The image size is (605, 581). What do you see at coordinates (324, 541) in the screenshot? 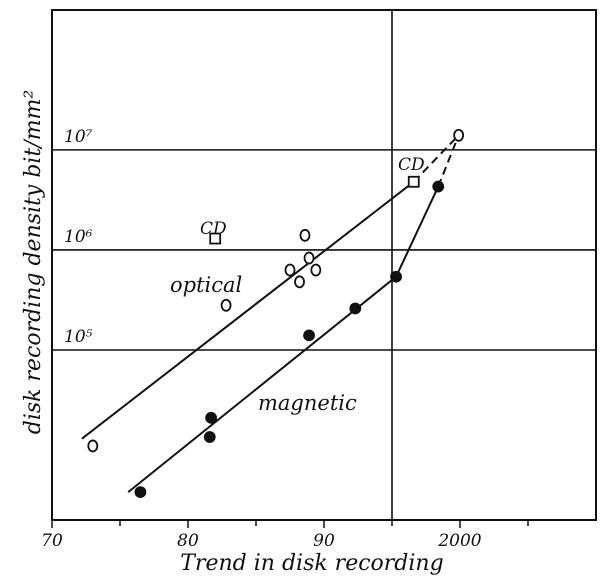
I see `x-tick-label: 90` at bounding box center [324, 541].